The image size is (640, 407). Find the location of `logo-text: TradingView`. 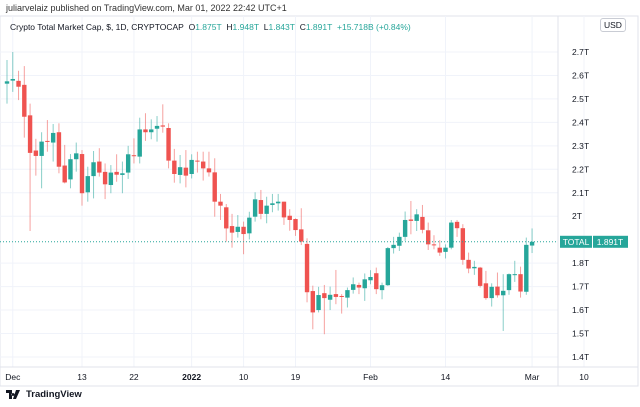

logo-text: TradingView is located at coordinates (54, 394).